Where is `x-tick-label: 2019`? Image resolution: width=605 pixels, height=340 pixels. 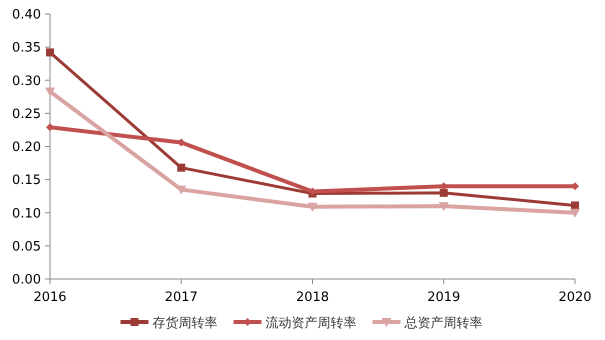 x-tick-label: 2019 is located at coordinates (443, 297).